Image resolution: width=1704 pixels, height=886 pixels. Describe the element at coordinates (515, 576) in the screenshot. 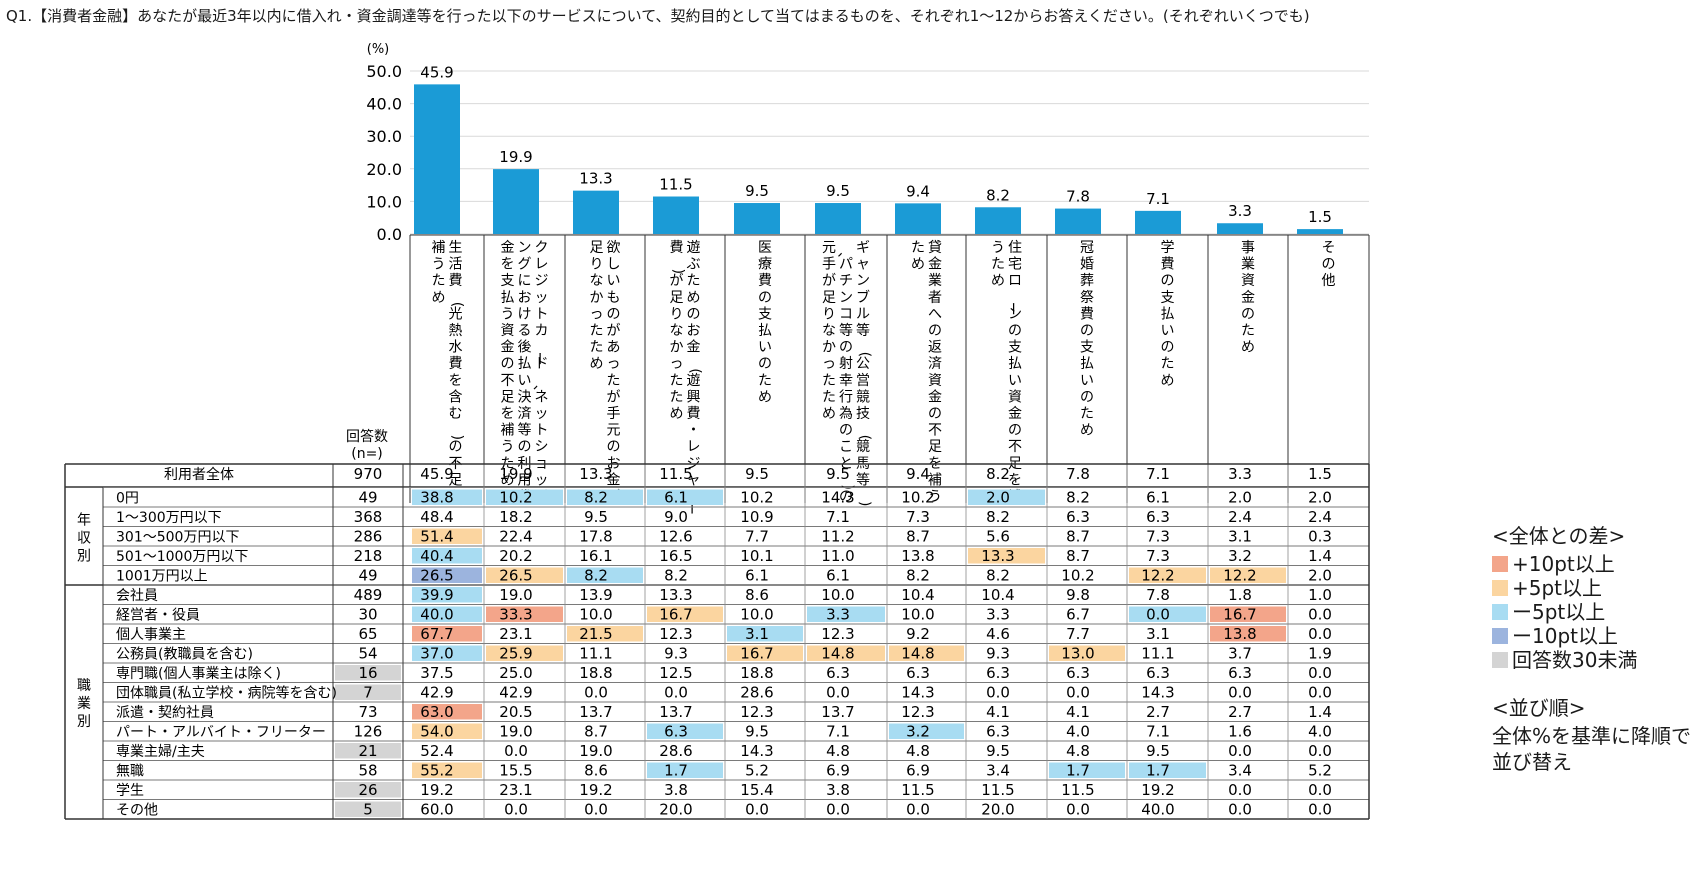

I see `table-cell: 26.5` at that location.